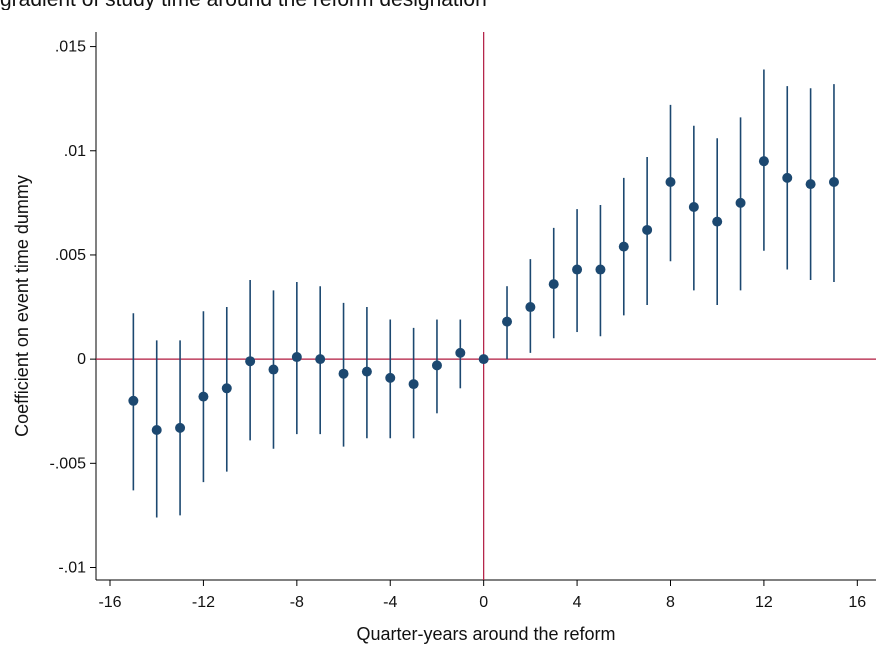 Image resolution: width=884 pixels, height=672 pixels. What do you see at coordinates (485, 634) in the screenshot?
I see `x-axis-title: Quarter-years around the reform` at bounding box center [485, 634].